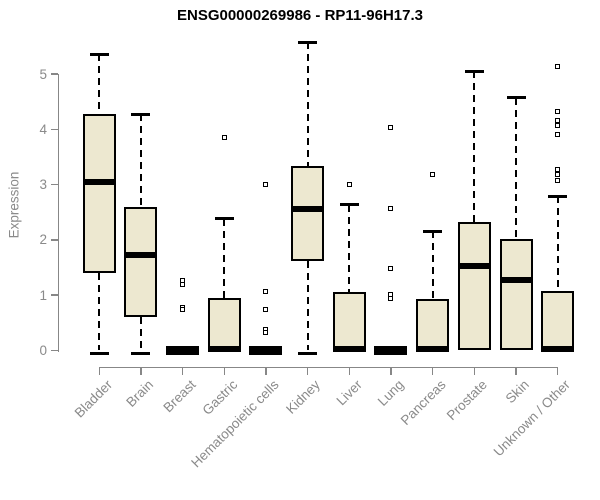 This screenshot has height=500, width=600. What do you see at coordinates (58, 212) in the screenshot?
I see `y-axis-line` at bounding box center [58, 212].